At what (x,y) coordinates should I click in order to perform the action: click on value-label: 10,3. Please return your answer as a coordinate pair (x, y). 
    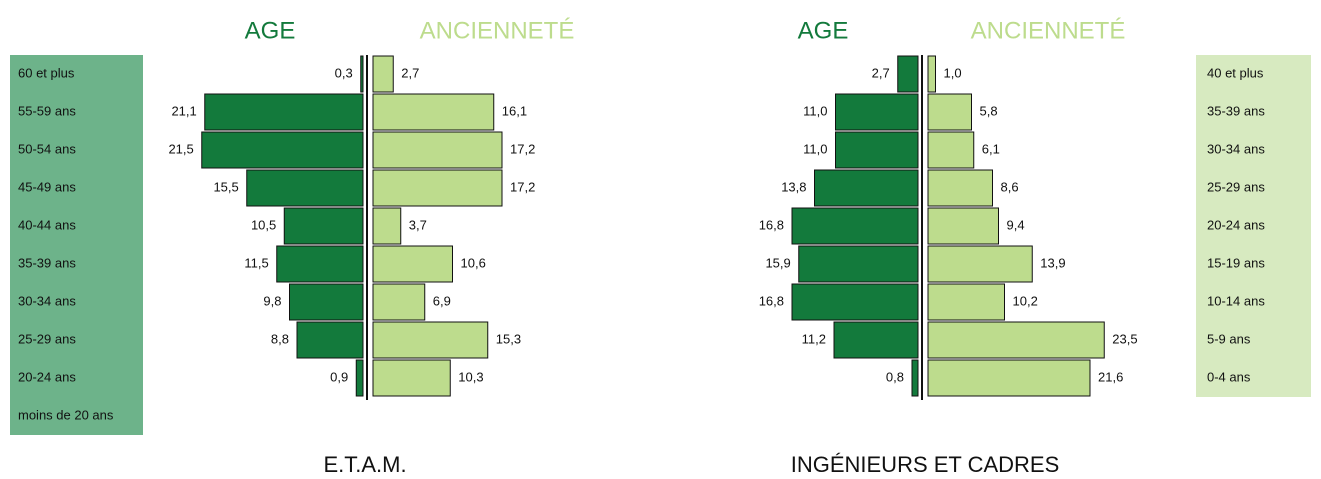
    Looking at the image, I should click on (470, 376).